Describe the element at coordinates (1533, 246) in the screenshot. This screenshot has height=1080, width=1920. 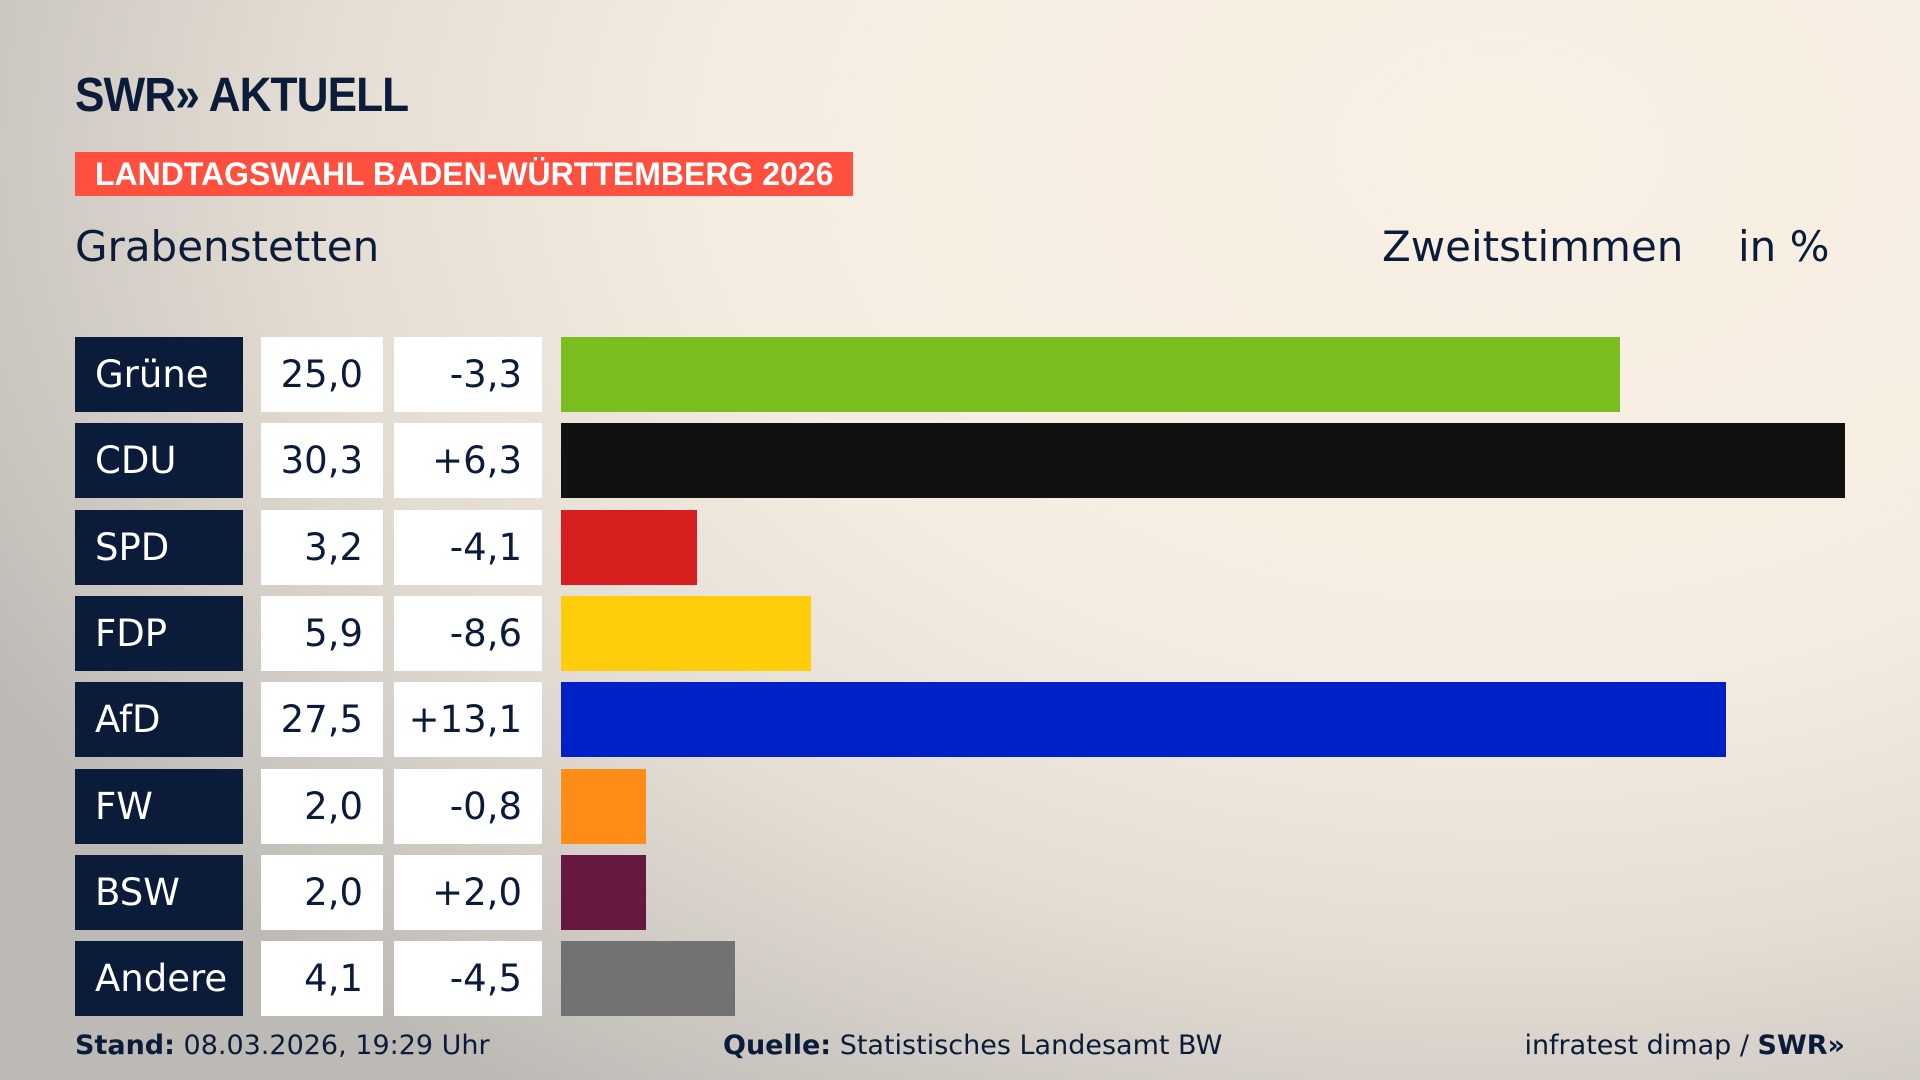
I see `vote-type-label: Zweitstimmen` at that location.